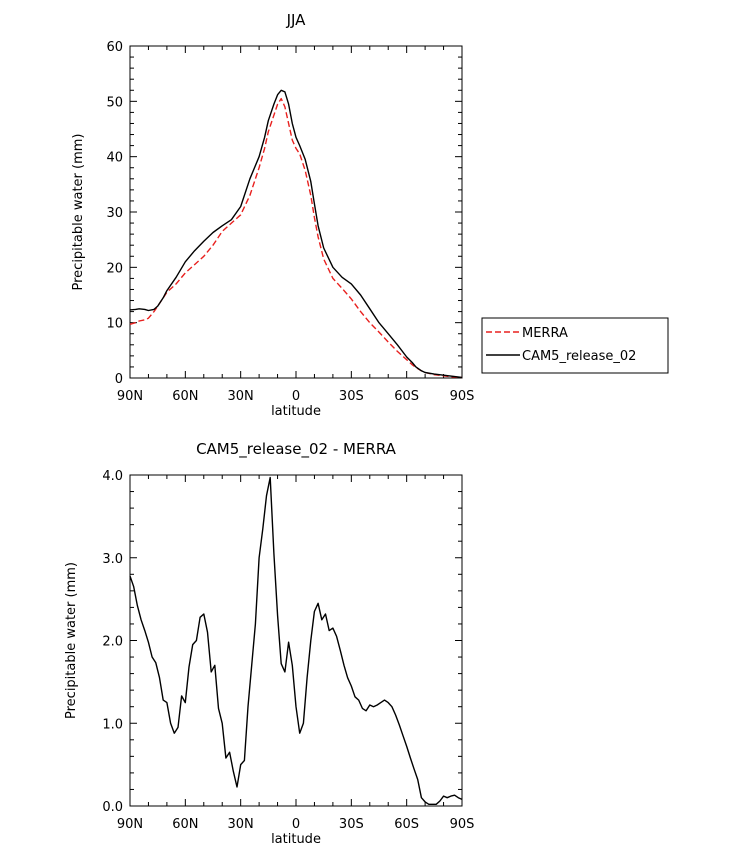  What do you see at coordinates (296, 238) in the screenshot?
I see `series-line-merra` at bounding box center [296, 238].